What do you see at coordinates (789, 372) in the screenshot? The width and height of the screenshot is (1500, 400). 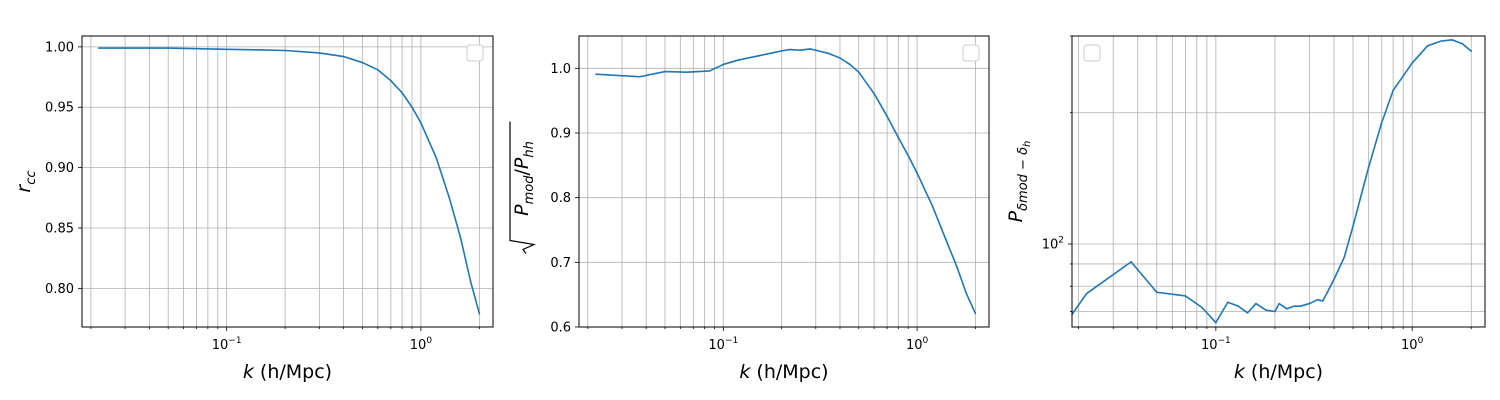 I see `panel-2-x-axis-unit: (h/Mpc)` at bounding box center [789, 372].